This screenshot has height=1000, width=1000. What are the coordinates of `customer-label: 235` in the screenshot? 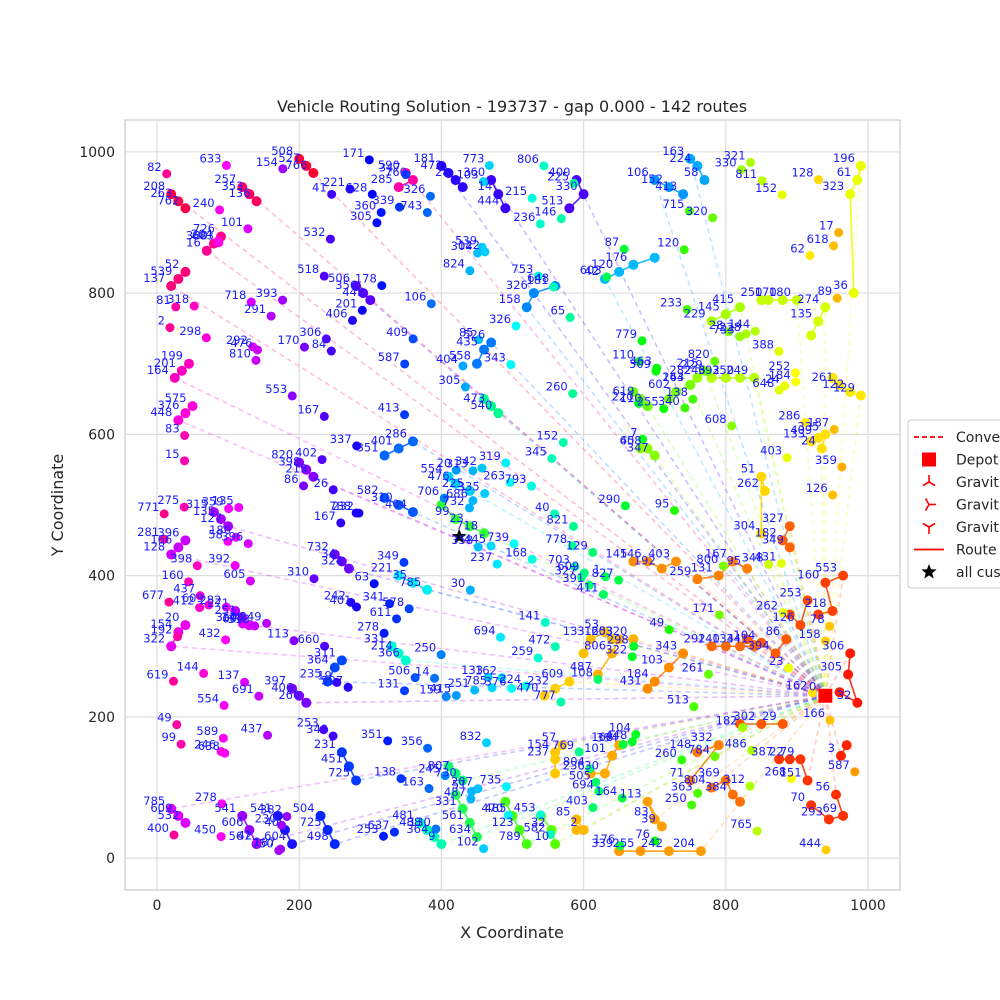 It's located at (311, 674).